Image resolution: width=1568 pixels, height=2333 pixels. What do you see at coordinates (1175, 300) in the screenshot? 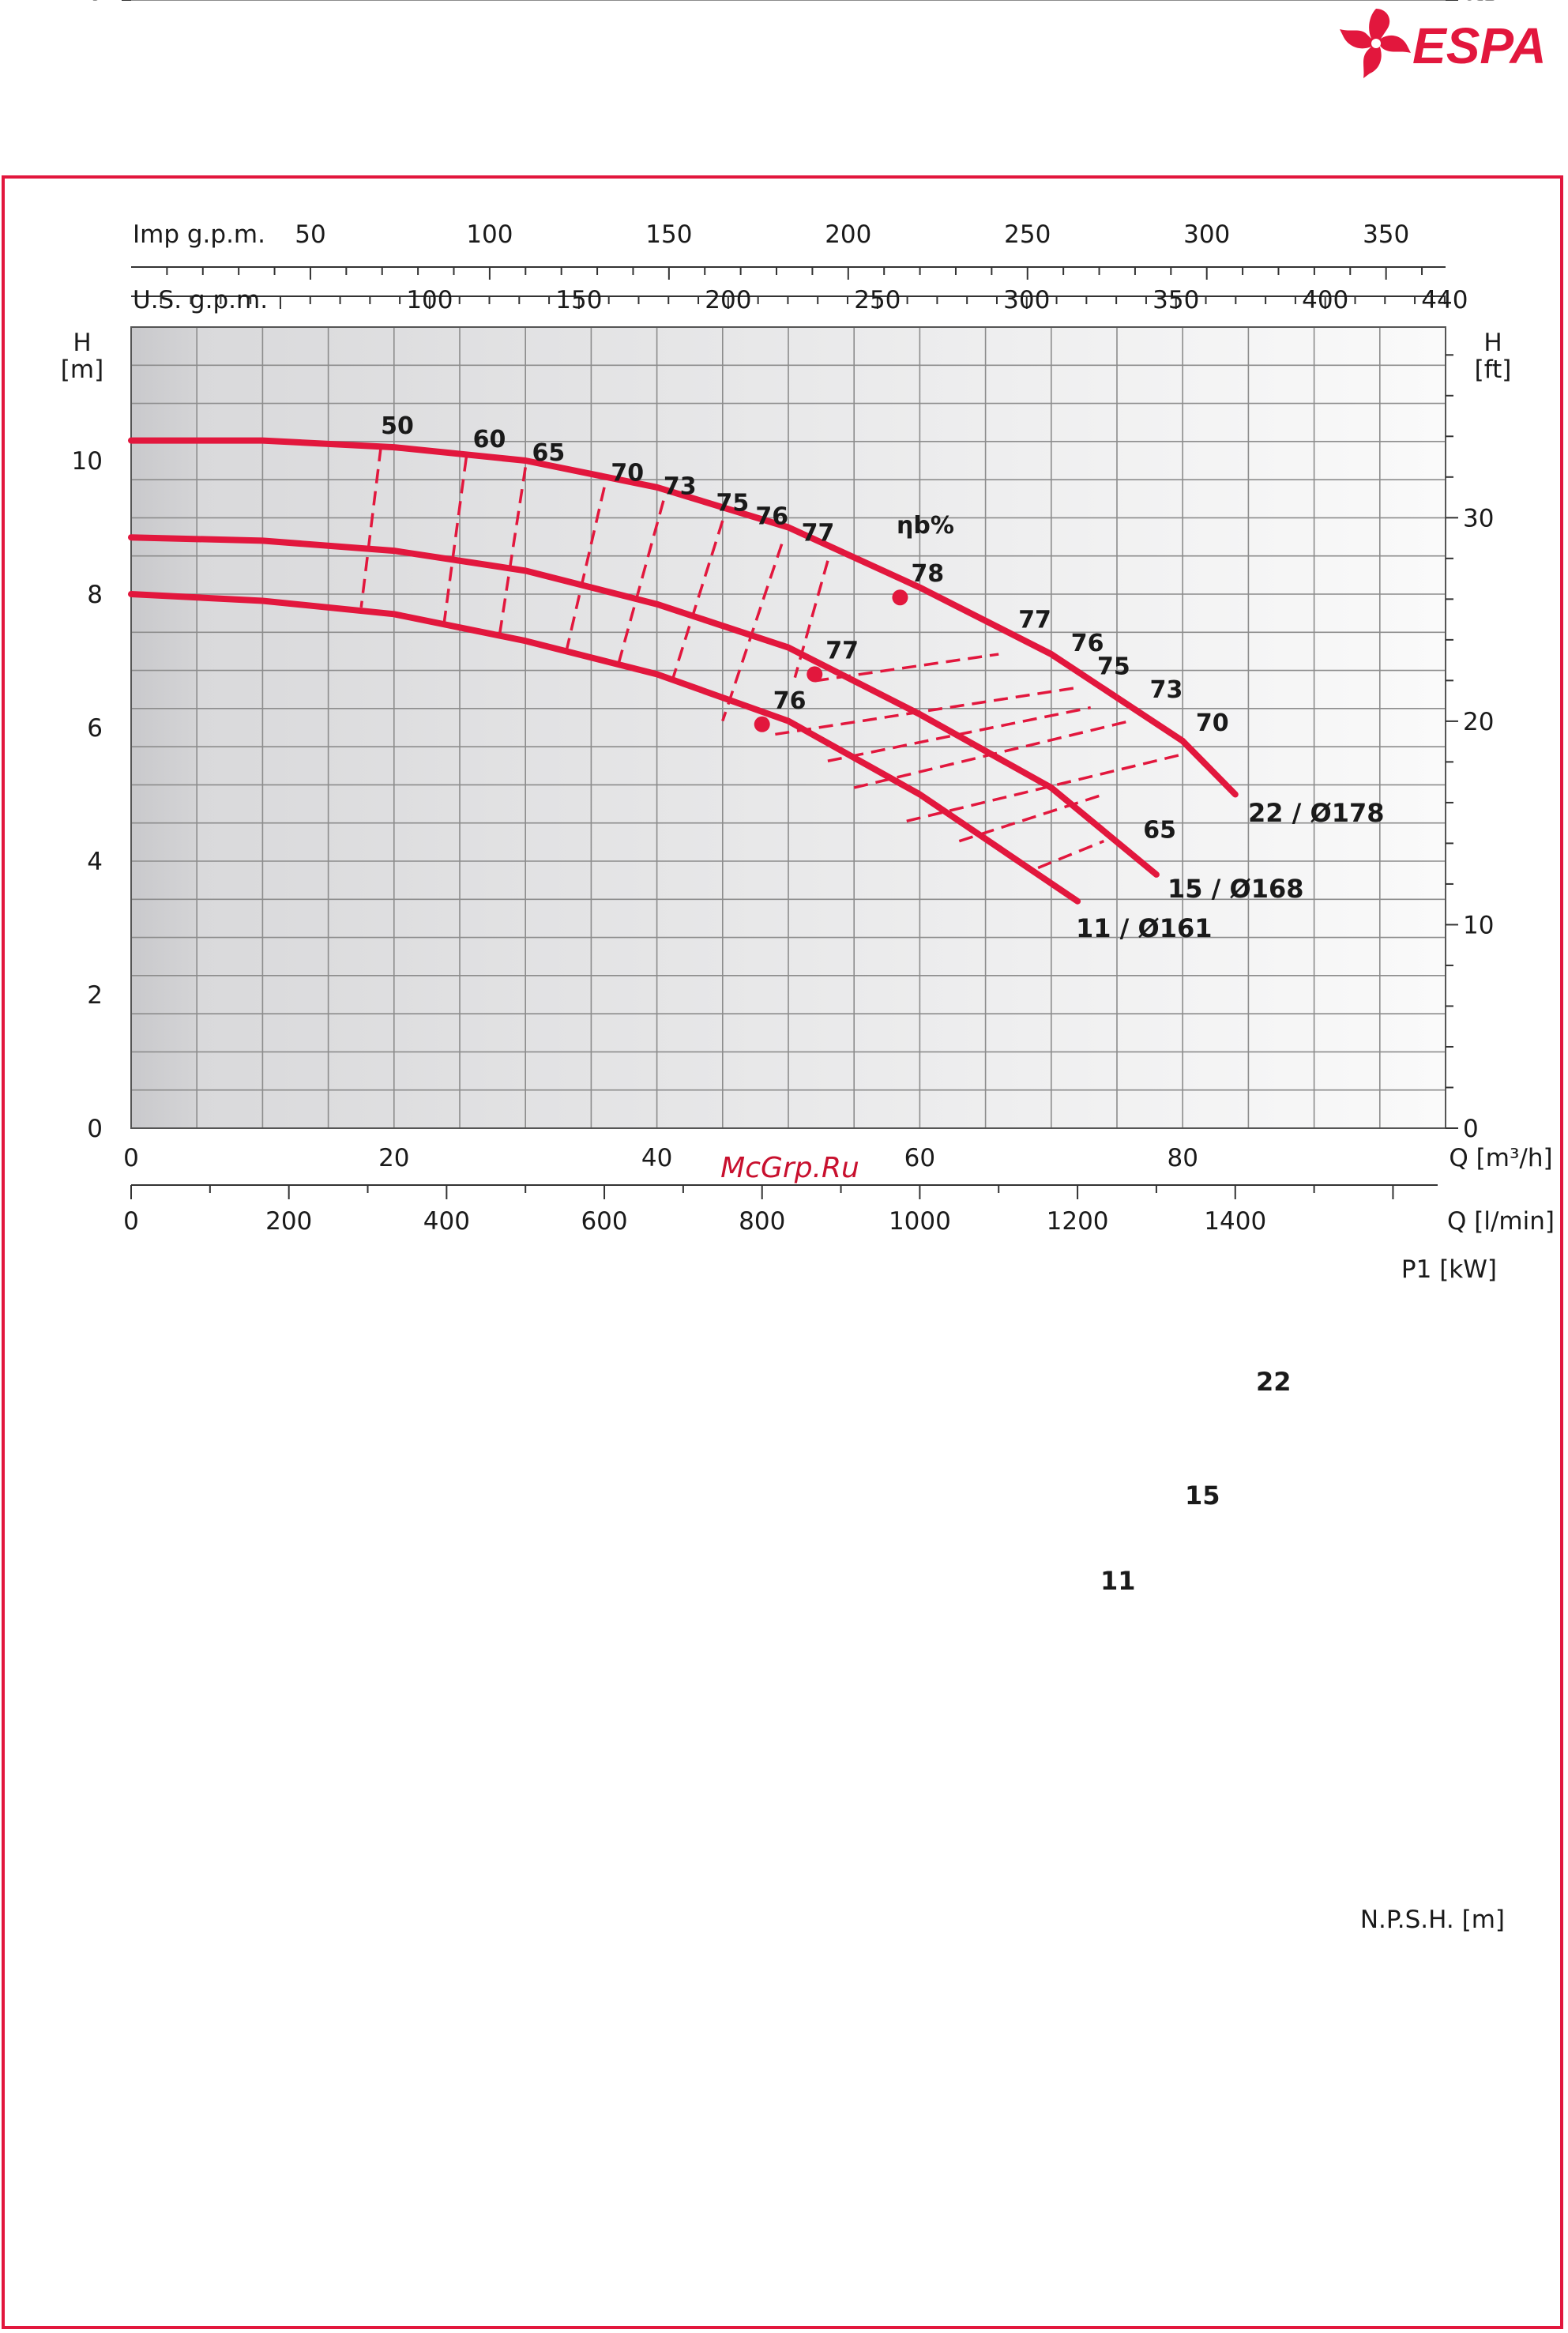
I see `us-gpm-tick-label: 350` at bounding box center [1175, 300].